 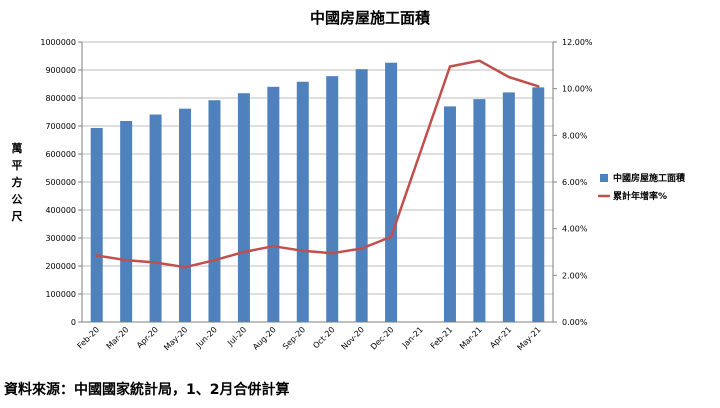 What do you see at coordinates (353, 338) in the screenshot?
I see `x-tick-label: Nov-20` at bounding box center [353, 338].